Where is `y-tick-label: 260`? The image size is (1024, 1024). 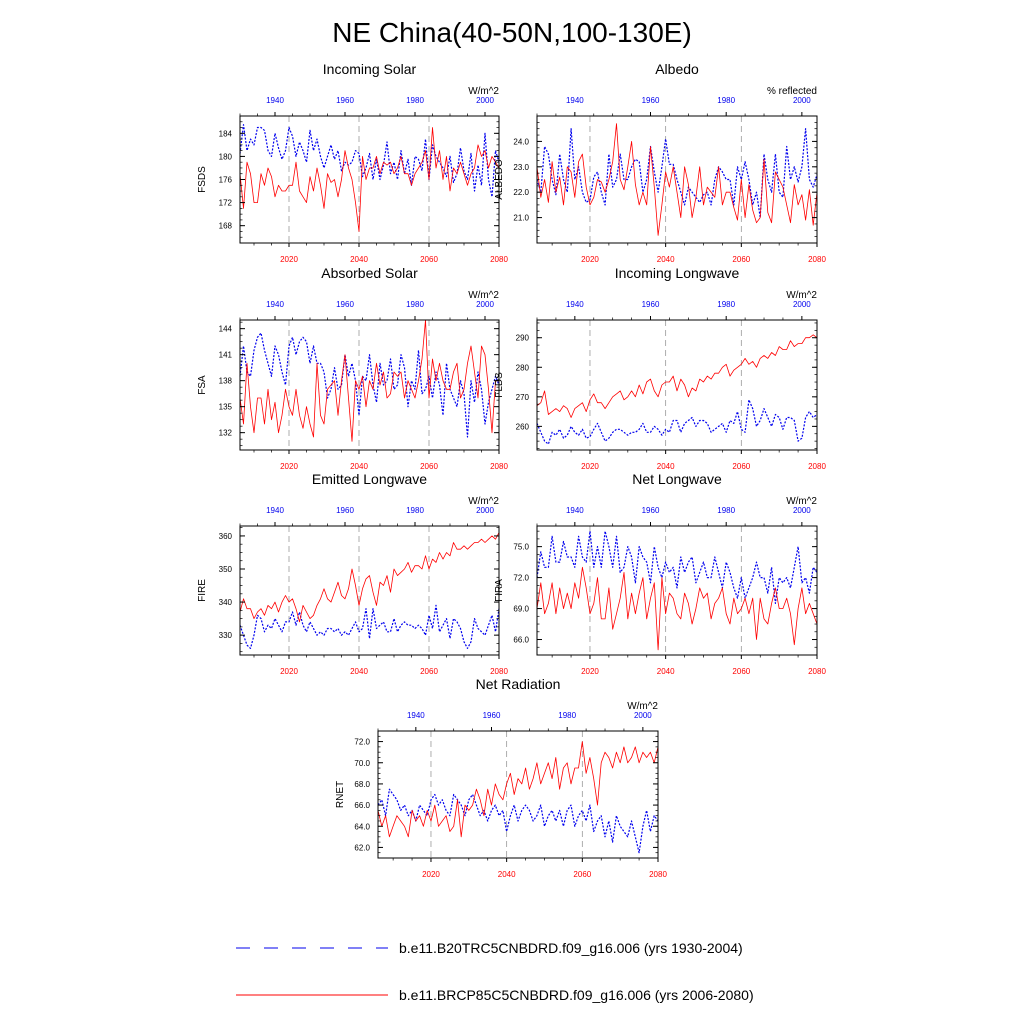
y-tick-label: 260 is located at coordinates (523, 426).